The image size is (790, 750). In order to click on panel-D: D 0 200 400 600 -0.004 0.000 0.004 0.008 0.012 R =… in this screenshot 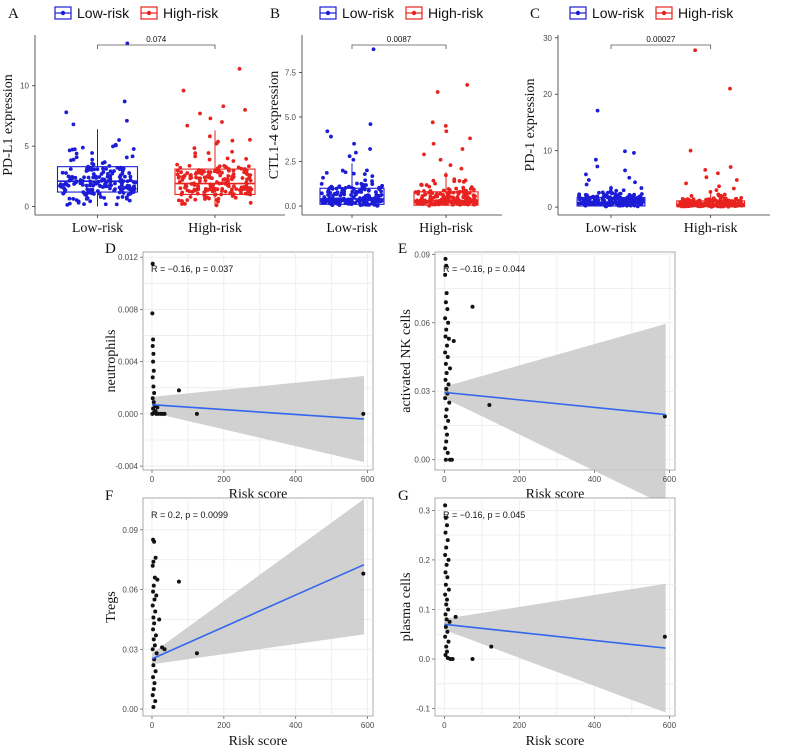, I will do `click(239, 371)`.